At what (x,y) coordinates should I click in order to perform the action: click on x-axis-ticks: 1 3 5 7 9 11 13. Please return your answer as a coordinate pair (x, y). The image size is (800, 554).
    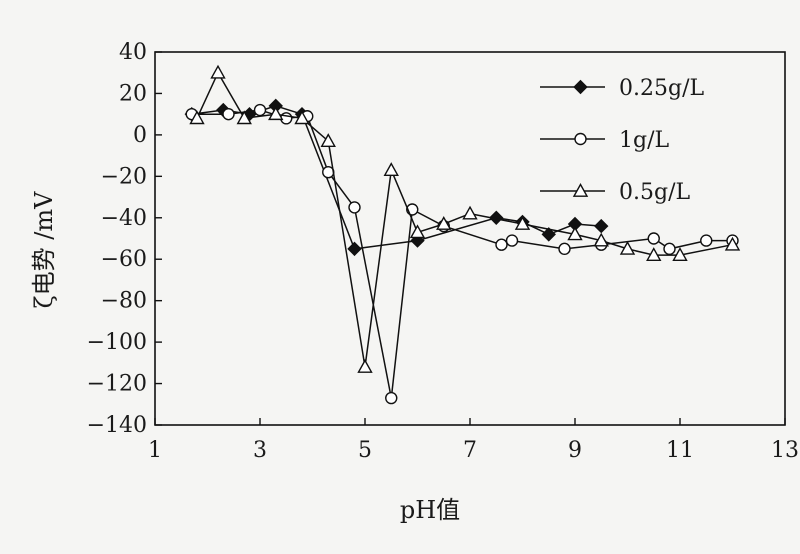
    Looking at the image, I should click on (473, 440).